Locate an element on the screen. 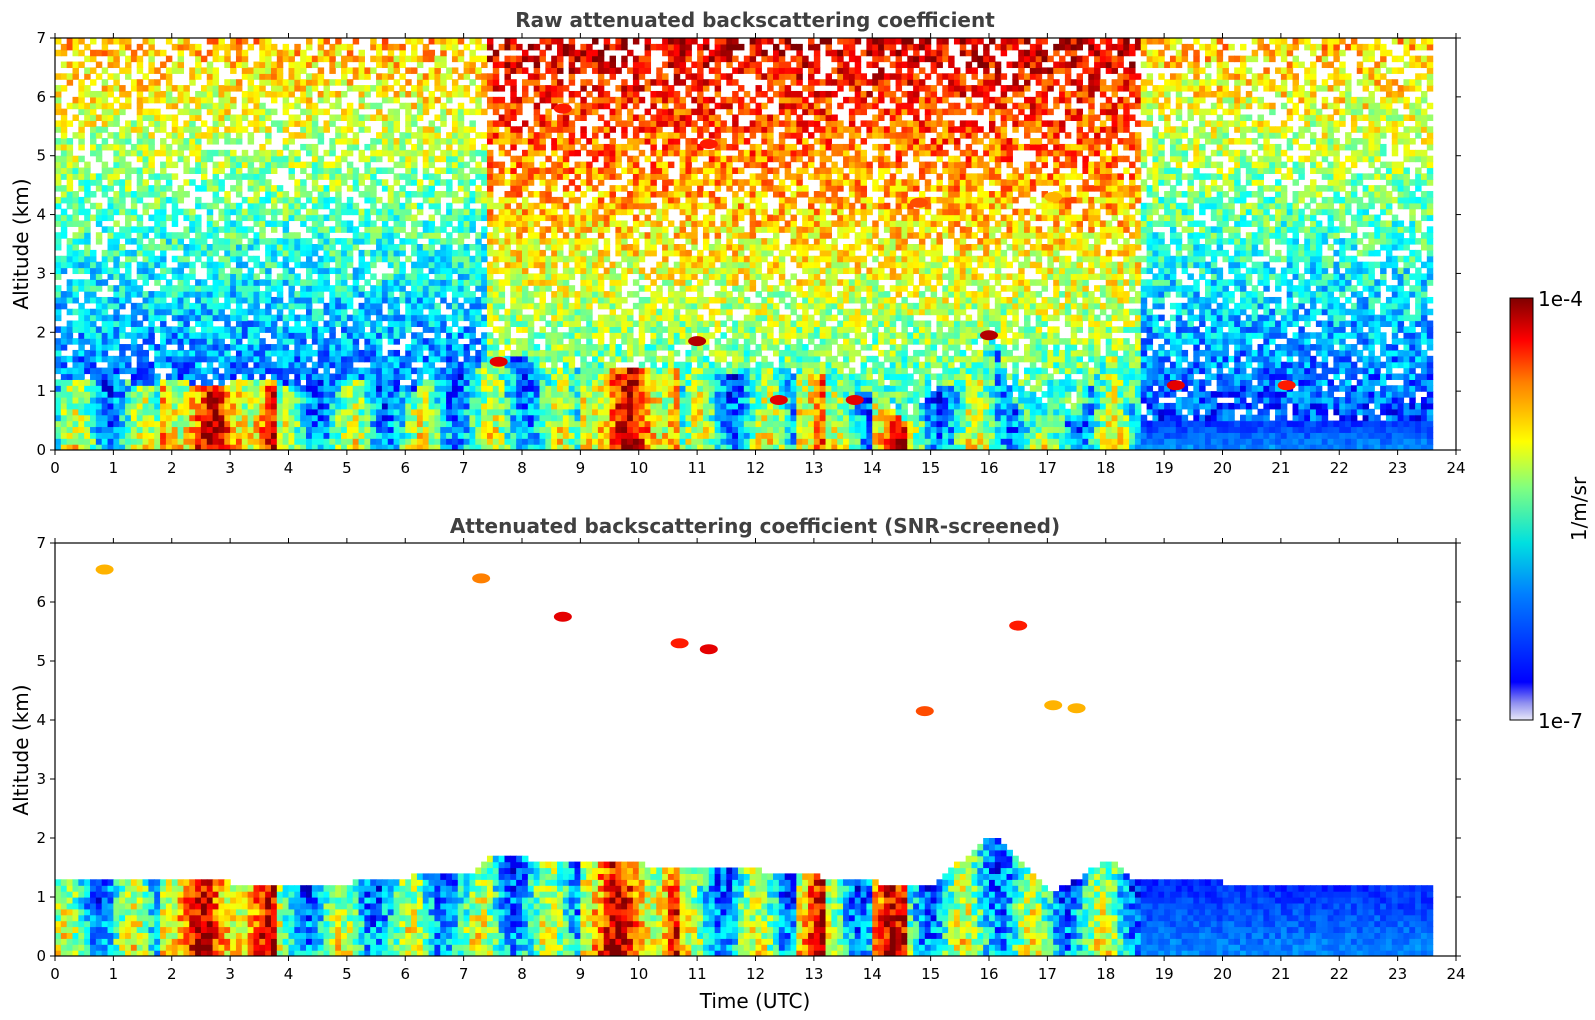 Image resolution: width=1595 pixels, height=1020 pixels. bottom-panel-x-axis-label: Time (UTC) is located at coordinates (755, 1001).